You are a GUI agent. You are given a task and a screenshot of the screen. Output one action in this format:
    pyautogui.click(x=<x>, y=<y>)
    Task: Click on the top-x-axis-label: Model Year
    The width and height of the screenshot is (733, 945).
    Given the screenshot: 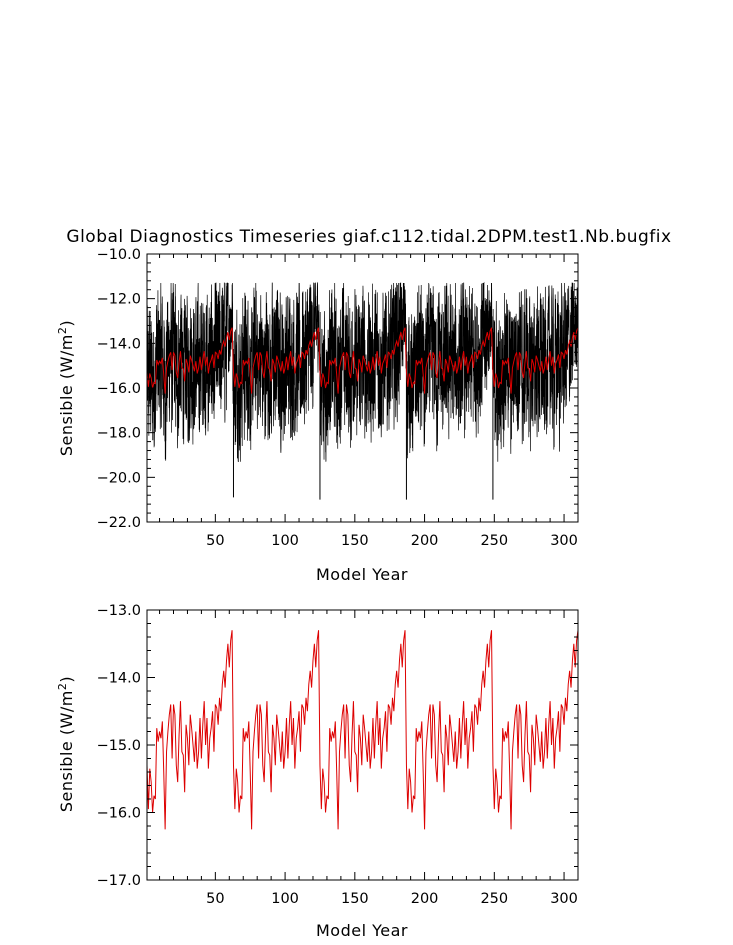 What is the action you would take?
    pyautogui.click(x=362, y=574)
    